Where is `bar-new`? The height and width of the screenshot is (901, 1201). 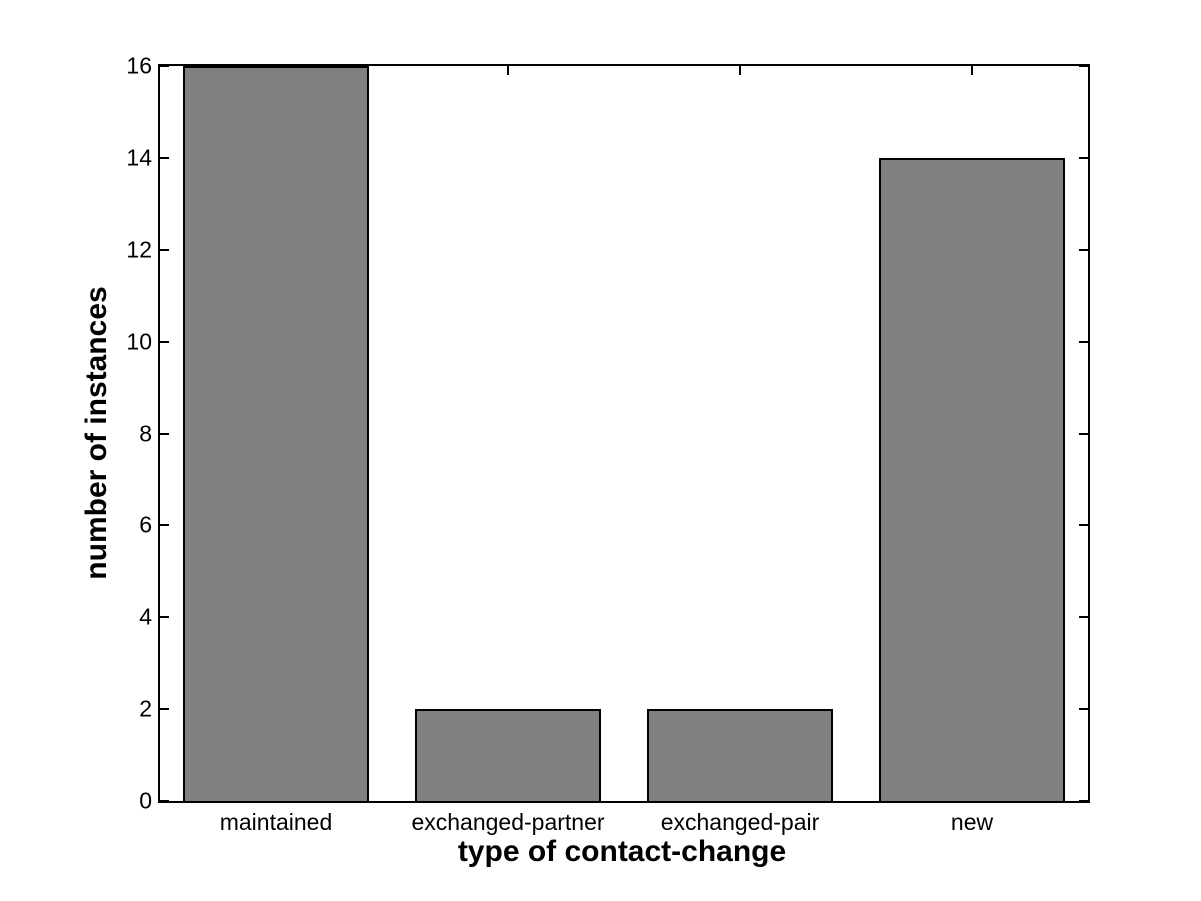
bar-new is located at coordinates (972, 479).